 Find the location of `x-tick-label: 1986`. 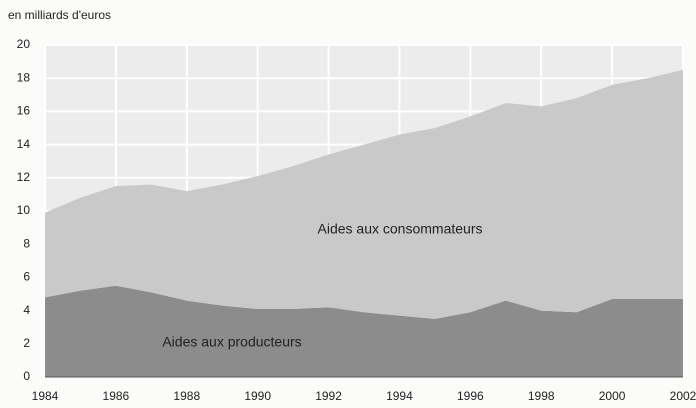

x-tick-label: 1986 is located at coordinates (116, 396).